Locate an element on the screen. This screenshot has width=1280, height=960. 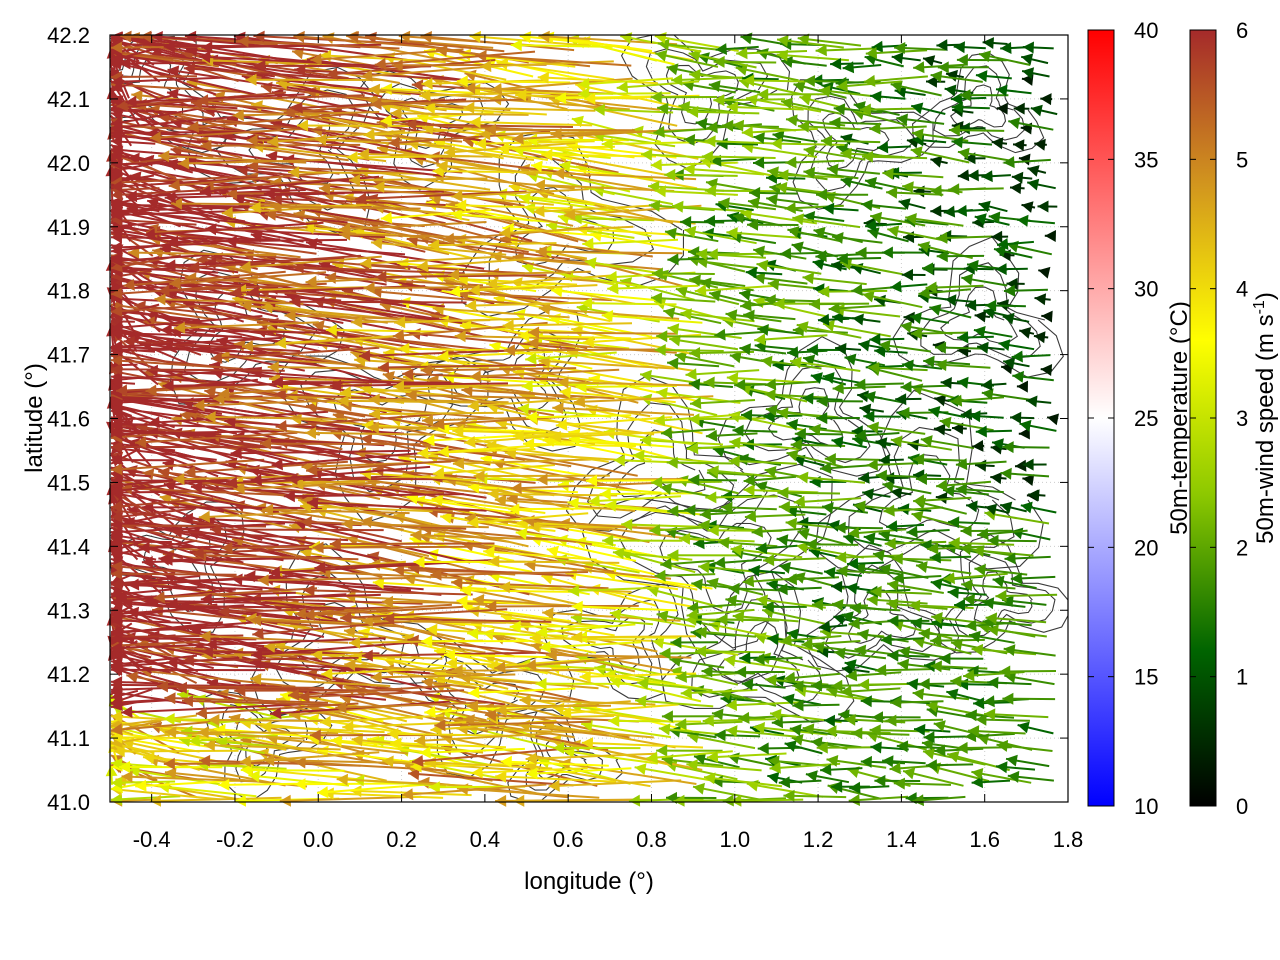
y-tick-label: 41.4 is located at coordinates (68, 546).